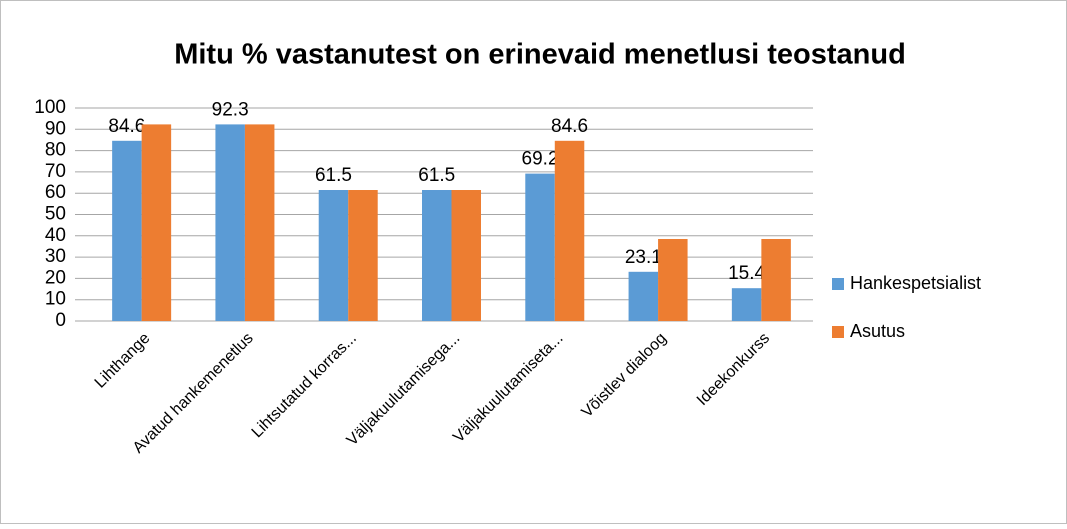  What do you see at coordinates (540, 159) in the screenshot?
I see `data-label: 69.2` at bounding box center [540, 159].